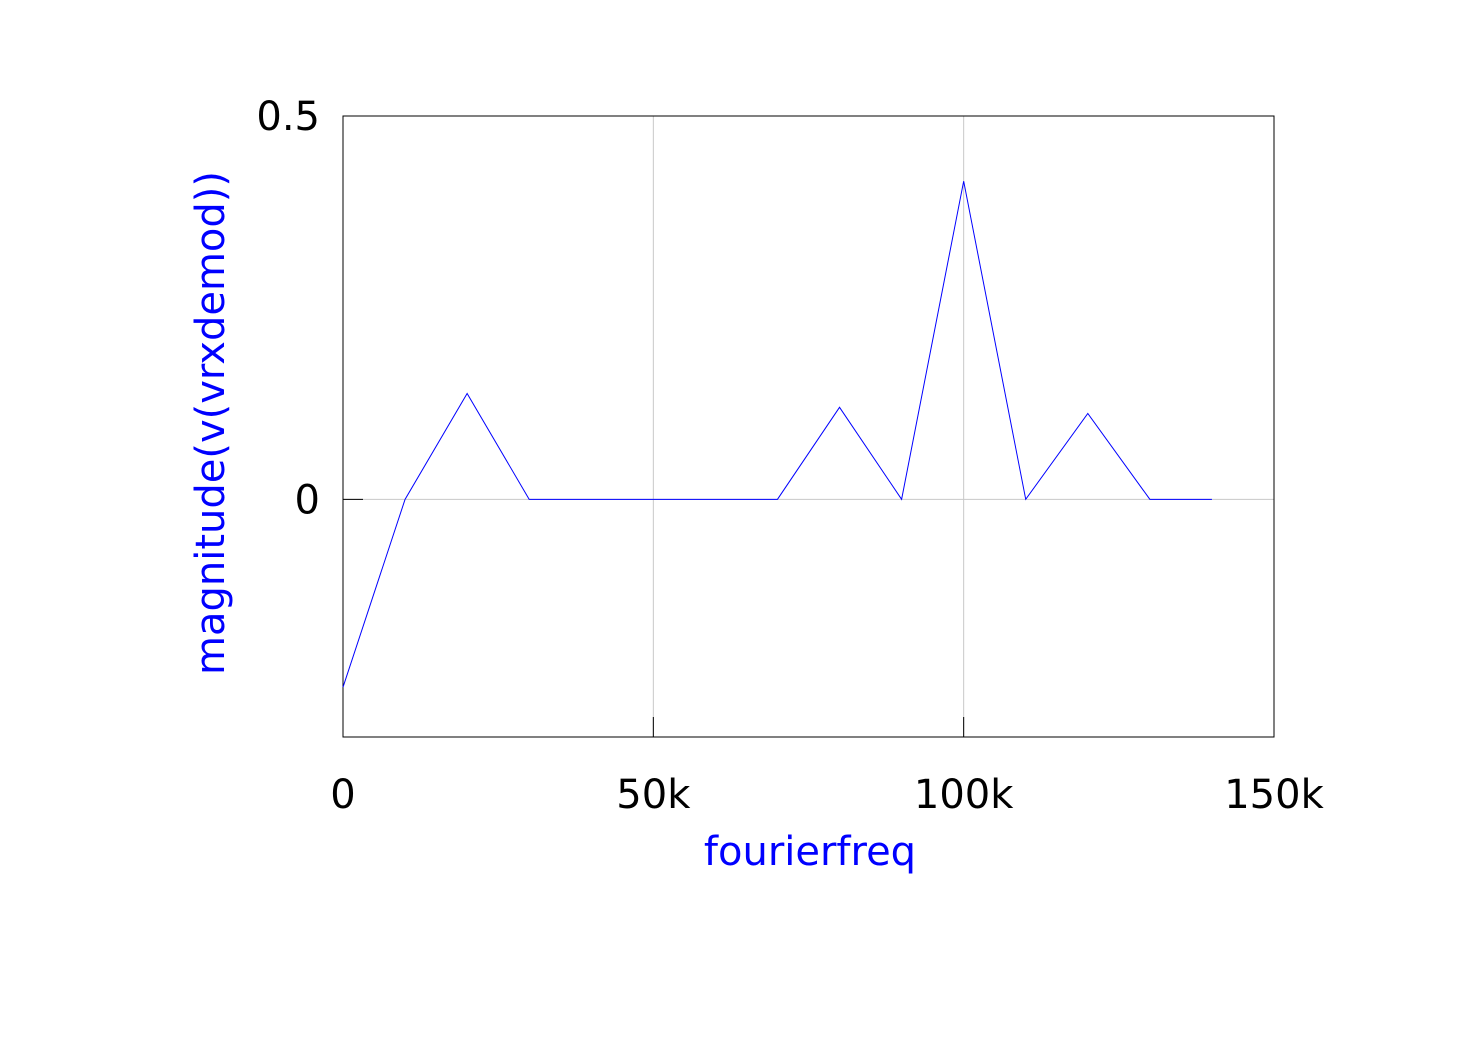 The width and height of the screenshot is (1470, 1045). I want to click on x-tick-label: 50k, so click(653, 795).